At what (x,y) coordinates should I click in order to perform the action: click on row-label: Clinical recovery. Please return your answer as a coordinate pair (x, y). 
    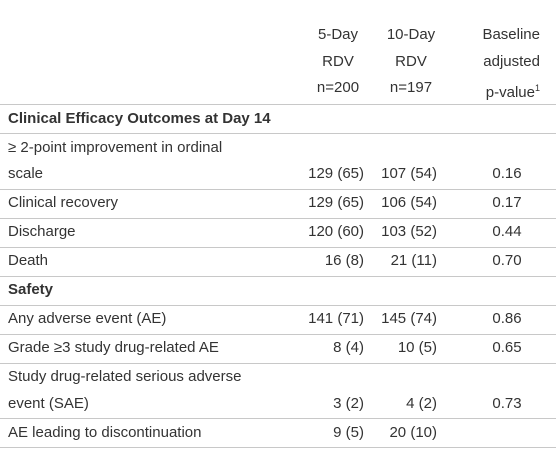
    Looking at the image, I should click on (63, 202).